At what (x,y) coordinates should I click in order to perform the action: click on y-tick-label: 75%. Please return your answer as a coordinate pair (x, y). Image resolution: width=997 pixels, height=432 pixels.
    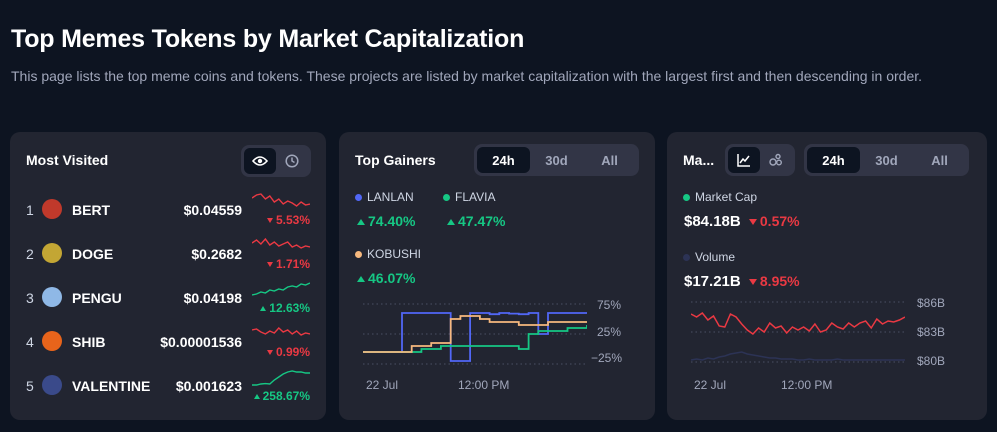
    Looking at the image, I should click on (609, 305).